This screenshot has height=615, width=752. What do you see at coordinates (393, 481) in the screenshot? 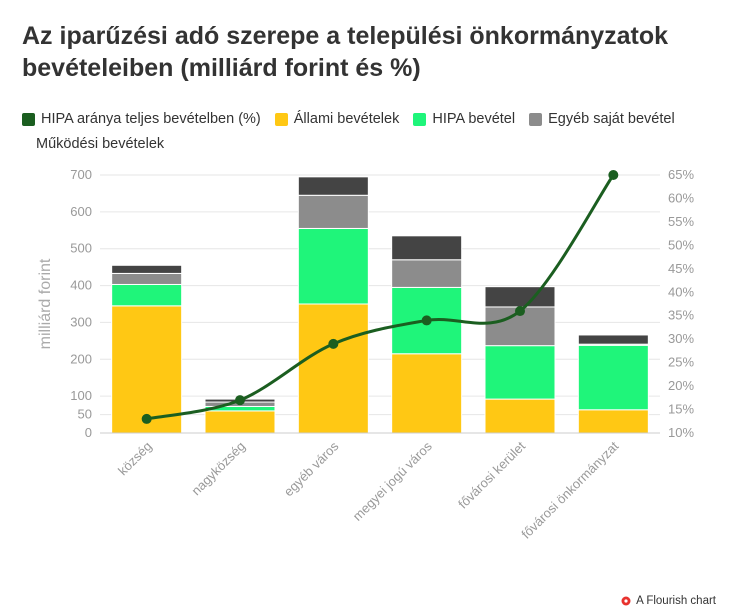
I see `x-tick-label: megyei jogú város` at bounding box center [393, 481].